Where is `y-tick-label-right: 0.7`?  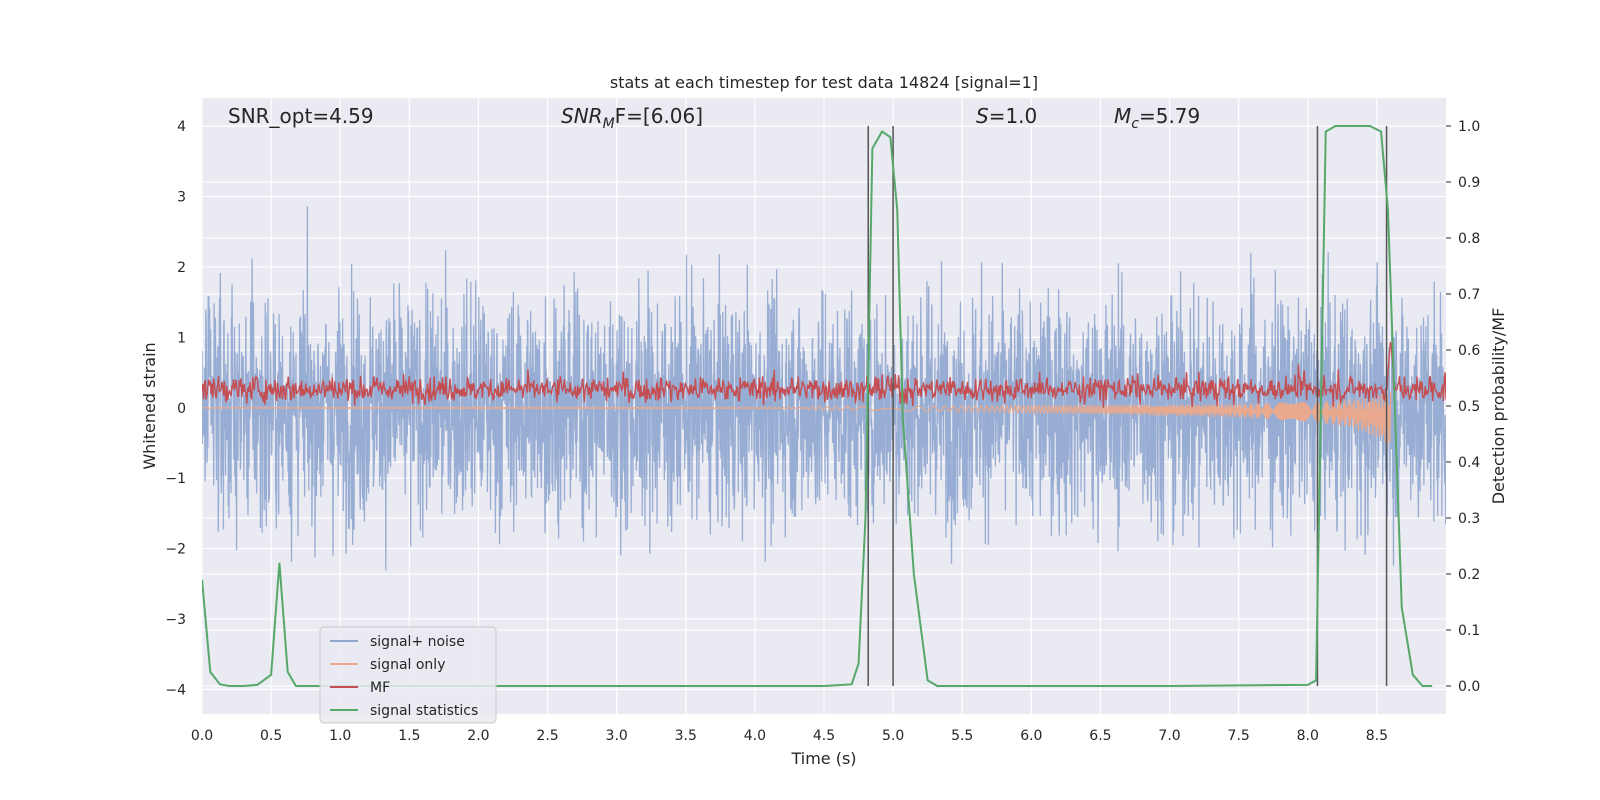
y-tick-label-right: 0.7 is located at coordinates (1469, 295).